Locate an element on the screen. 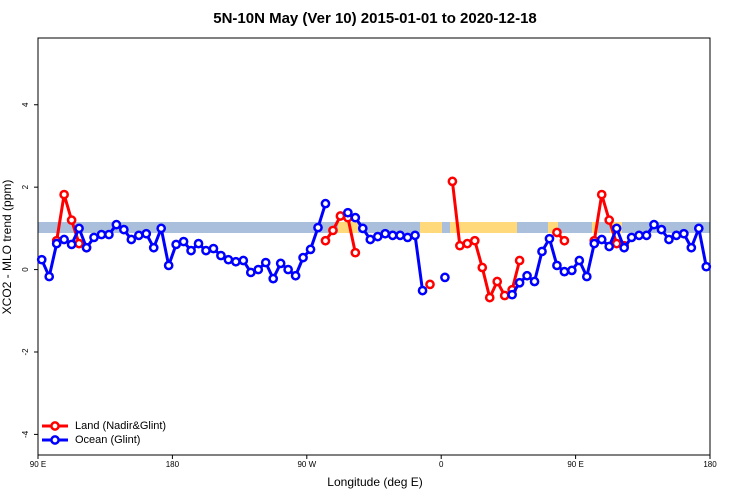 The width and height of the screenshot is (750, 500). y-tick-label: -4 is located at coordinates (25, 434).